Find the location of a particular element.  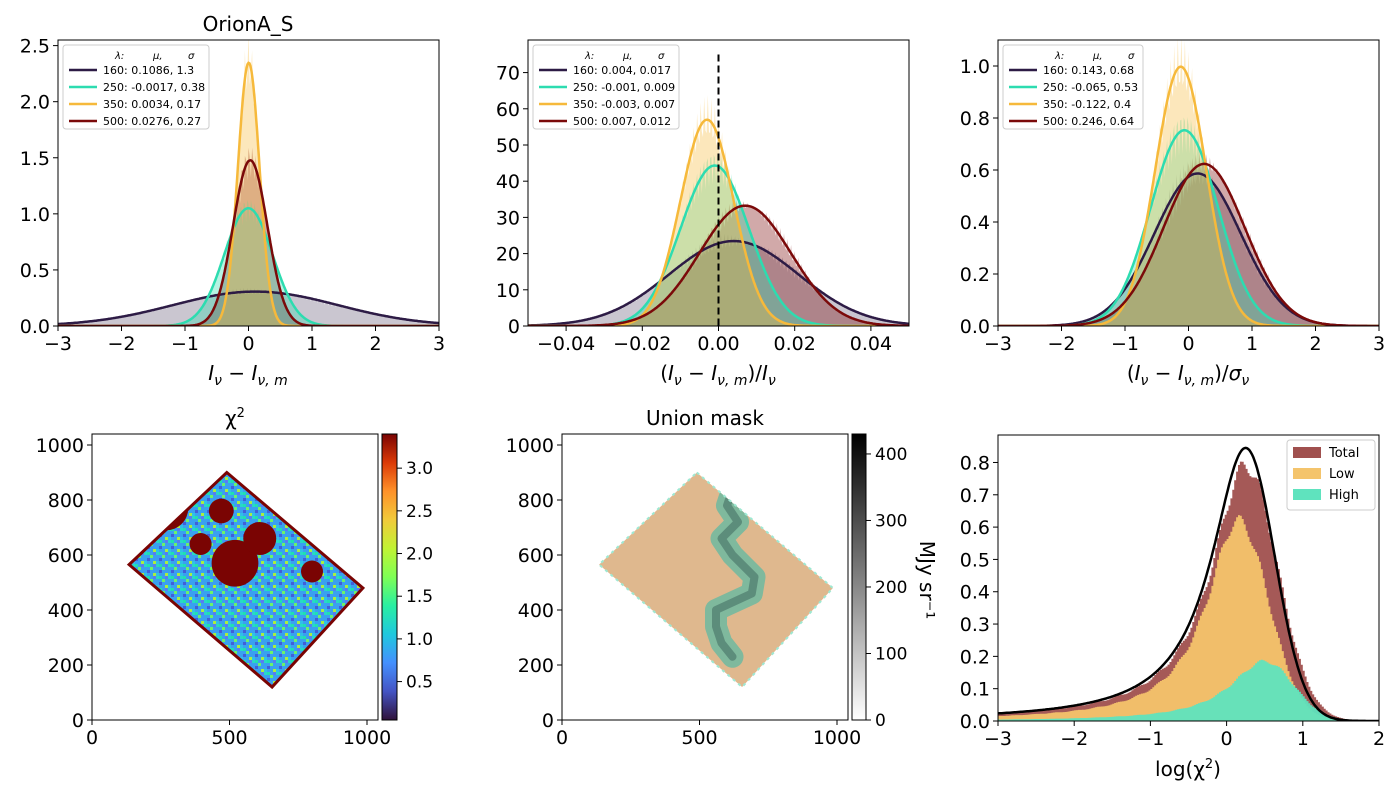

colorbar-tick-label: 3.0 is located at coordinates (419, 469).